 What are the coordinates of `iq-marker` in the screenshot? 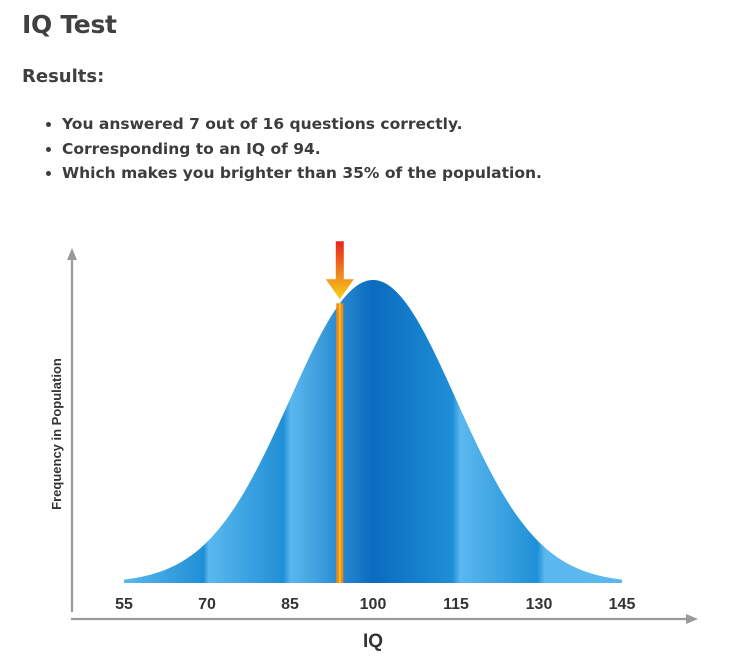 It's located at (339, 412).